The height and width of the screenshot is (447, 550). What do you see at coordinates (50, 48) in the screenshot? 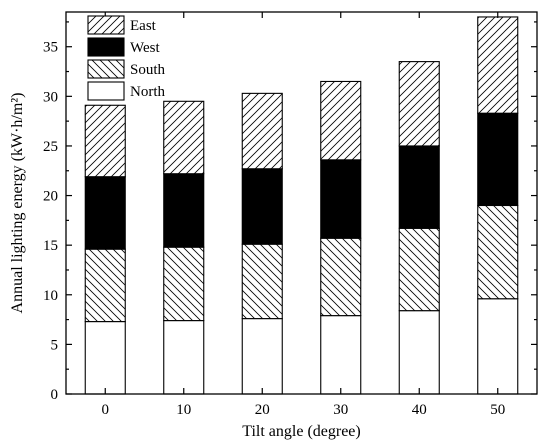
I see `y-tick-label: 35` at bounding box center [50, 48].